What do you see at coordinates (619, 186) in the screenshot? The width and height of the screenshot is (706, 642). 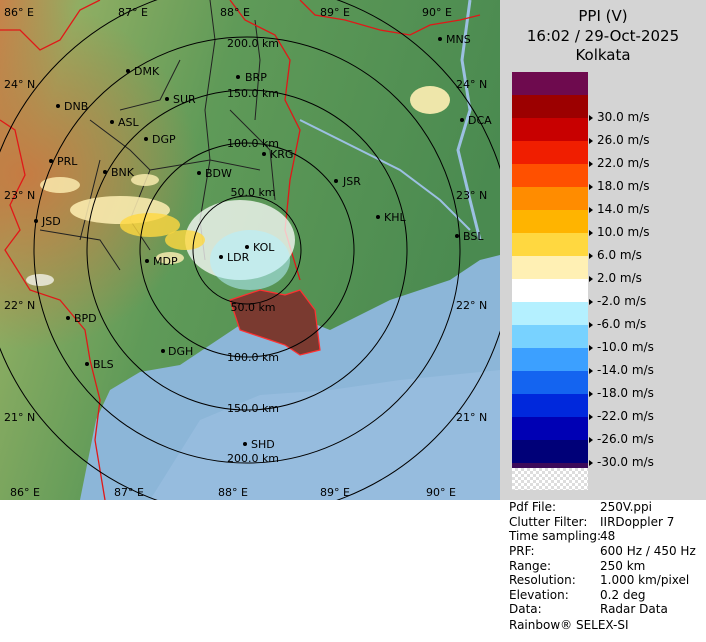 I see `legend-label: 18.0 m/s` at bounding box center [619, 186].